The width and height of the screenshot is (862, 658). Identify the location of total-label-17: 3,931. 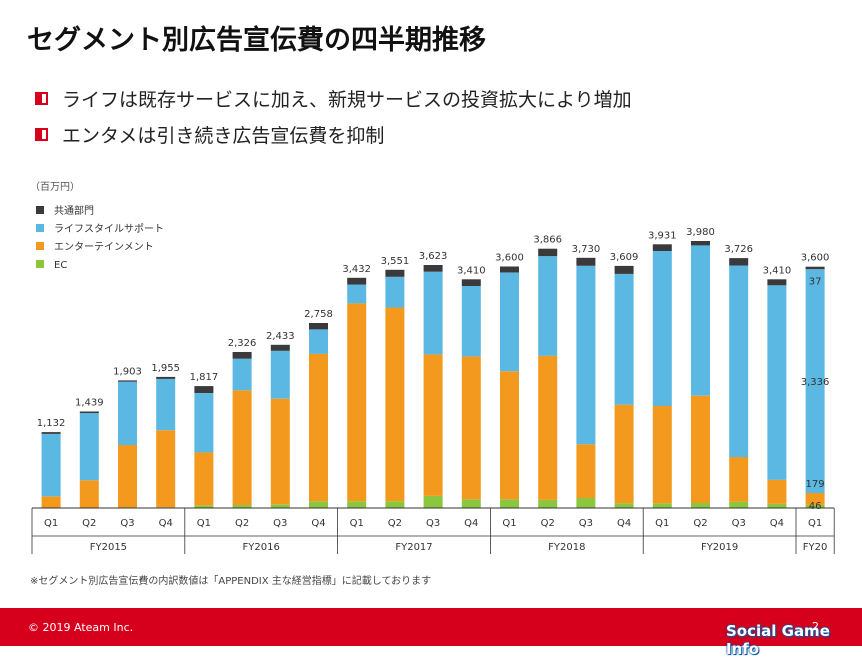
(662, 235).